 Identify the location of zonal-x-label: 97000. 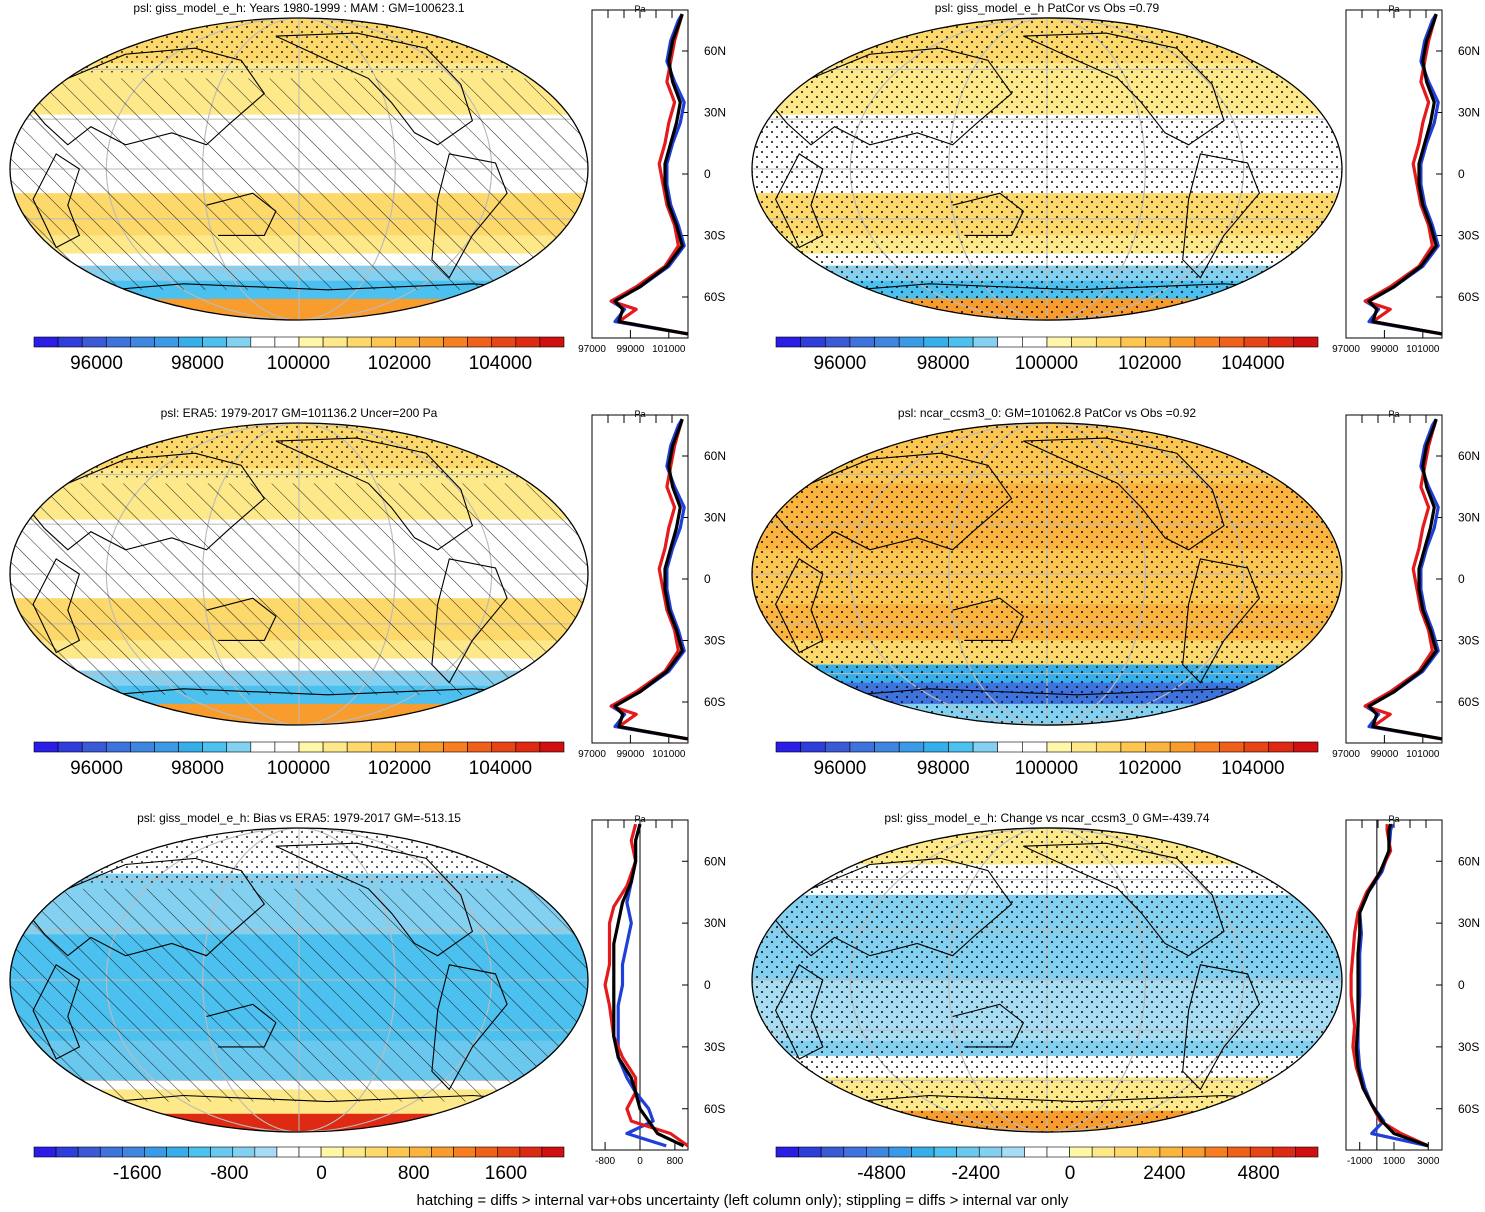
(1346, 754).